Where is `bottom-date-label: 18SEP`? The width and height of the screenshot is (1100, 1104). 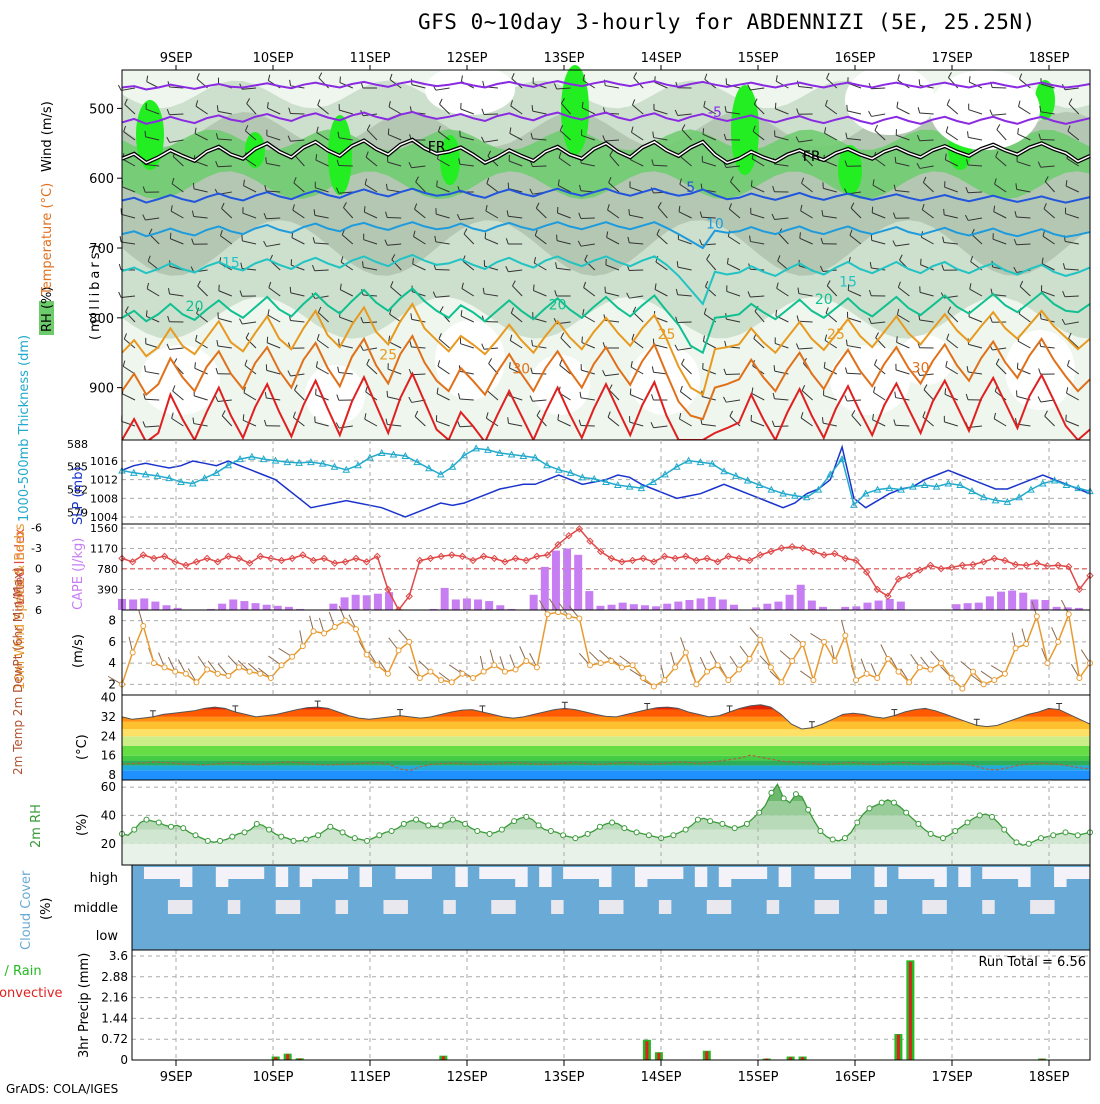
bottom-date-label: 18SEP is located at coordinates (1049, 1077).